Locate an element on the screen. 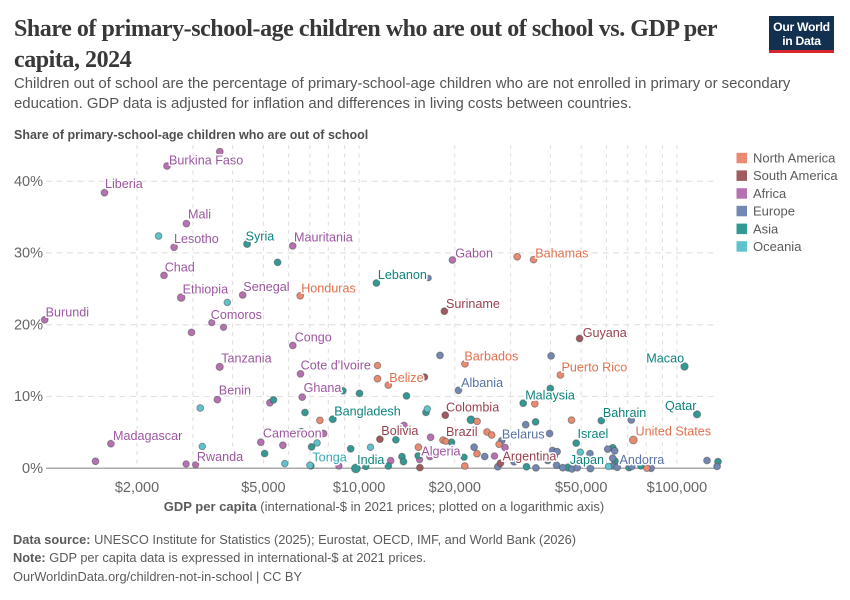 This screenshot has height=600, width=850. svg-text: Algeria is located at coordinates (440, 452).